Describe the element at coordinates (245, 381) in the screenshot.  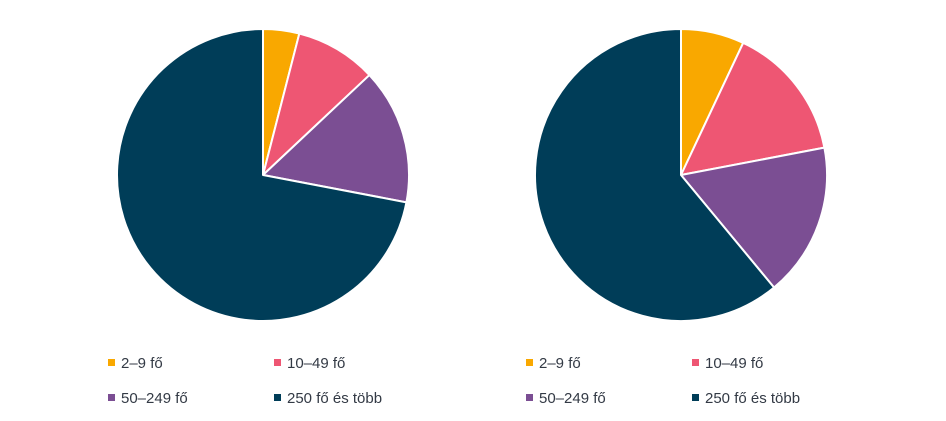
I see `legend-left: 2–9 fő 10–49 fő 50–249 fő 250 fő és több` at that location.